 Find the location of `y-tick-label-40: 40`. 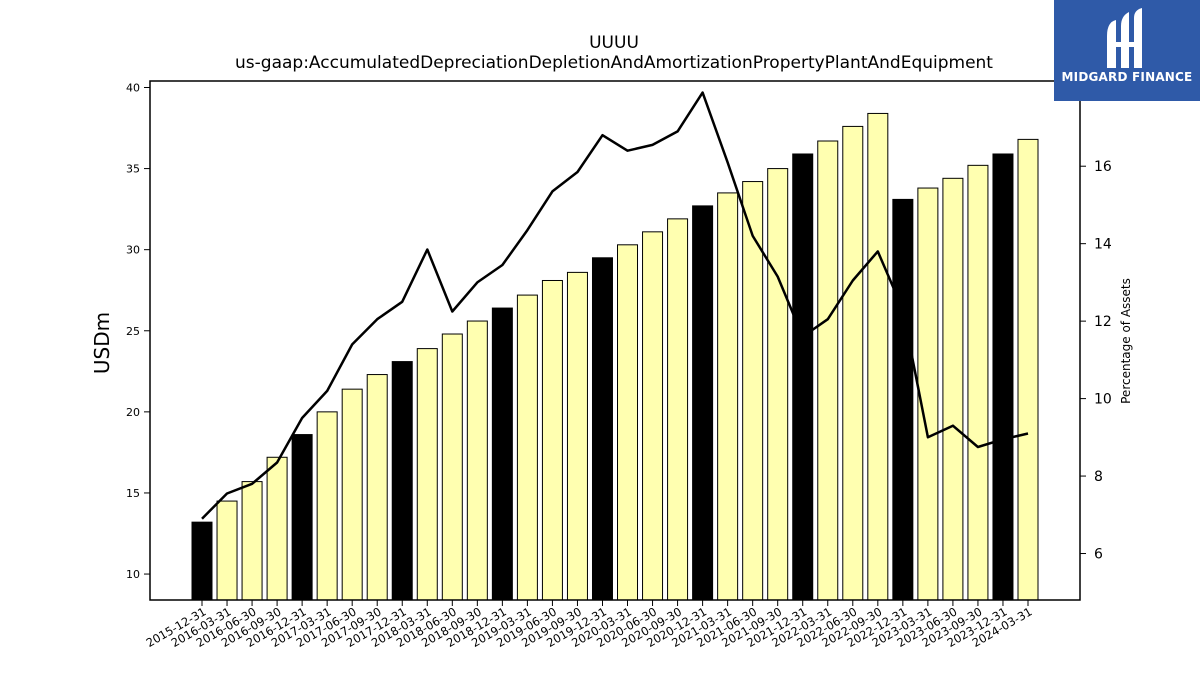

y-tick-label-40: 40 is located at coordinates (133, 87).